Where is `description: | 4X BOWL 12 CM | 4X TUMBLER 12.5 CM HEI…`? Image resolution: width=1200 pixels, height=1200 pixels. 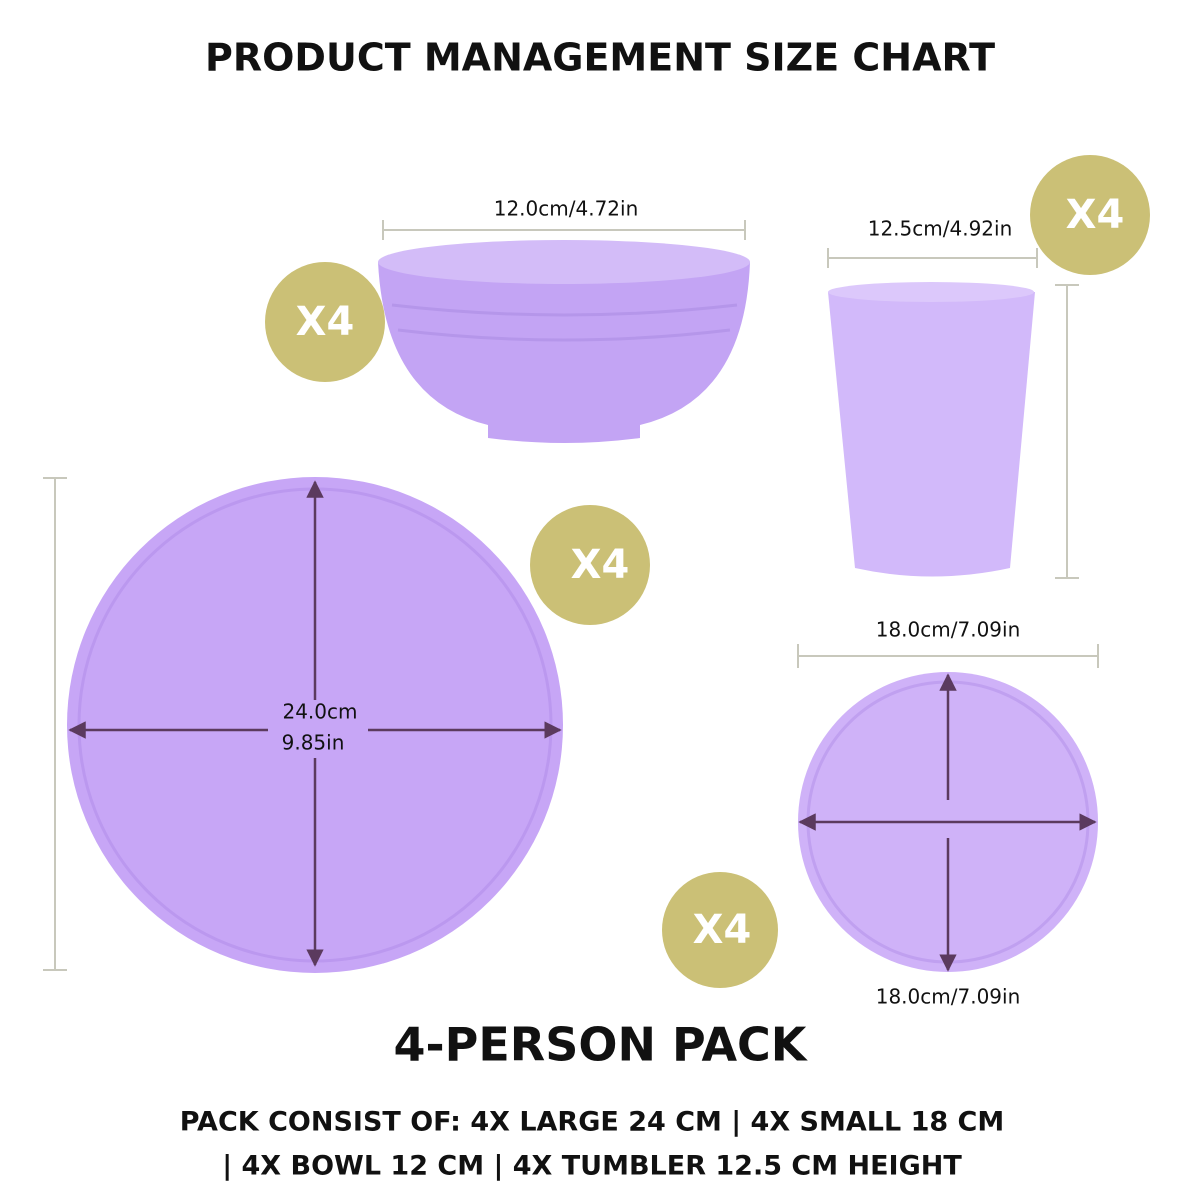
description: | 4X BOWL 12 CM | 4X TUMBLER 12.5 CM HEI… is located at coordinates (592, 1166).